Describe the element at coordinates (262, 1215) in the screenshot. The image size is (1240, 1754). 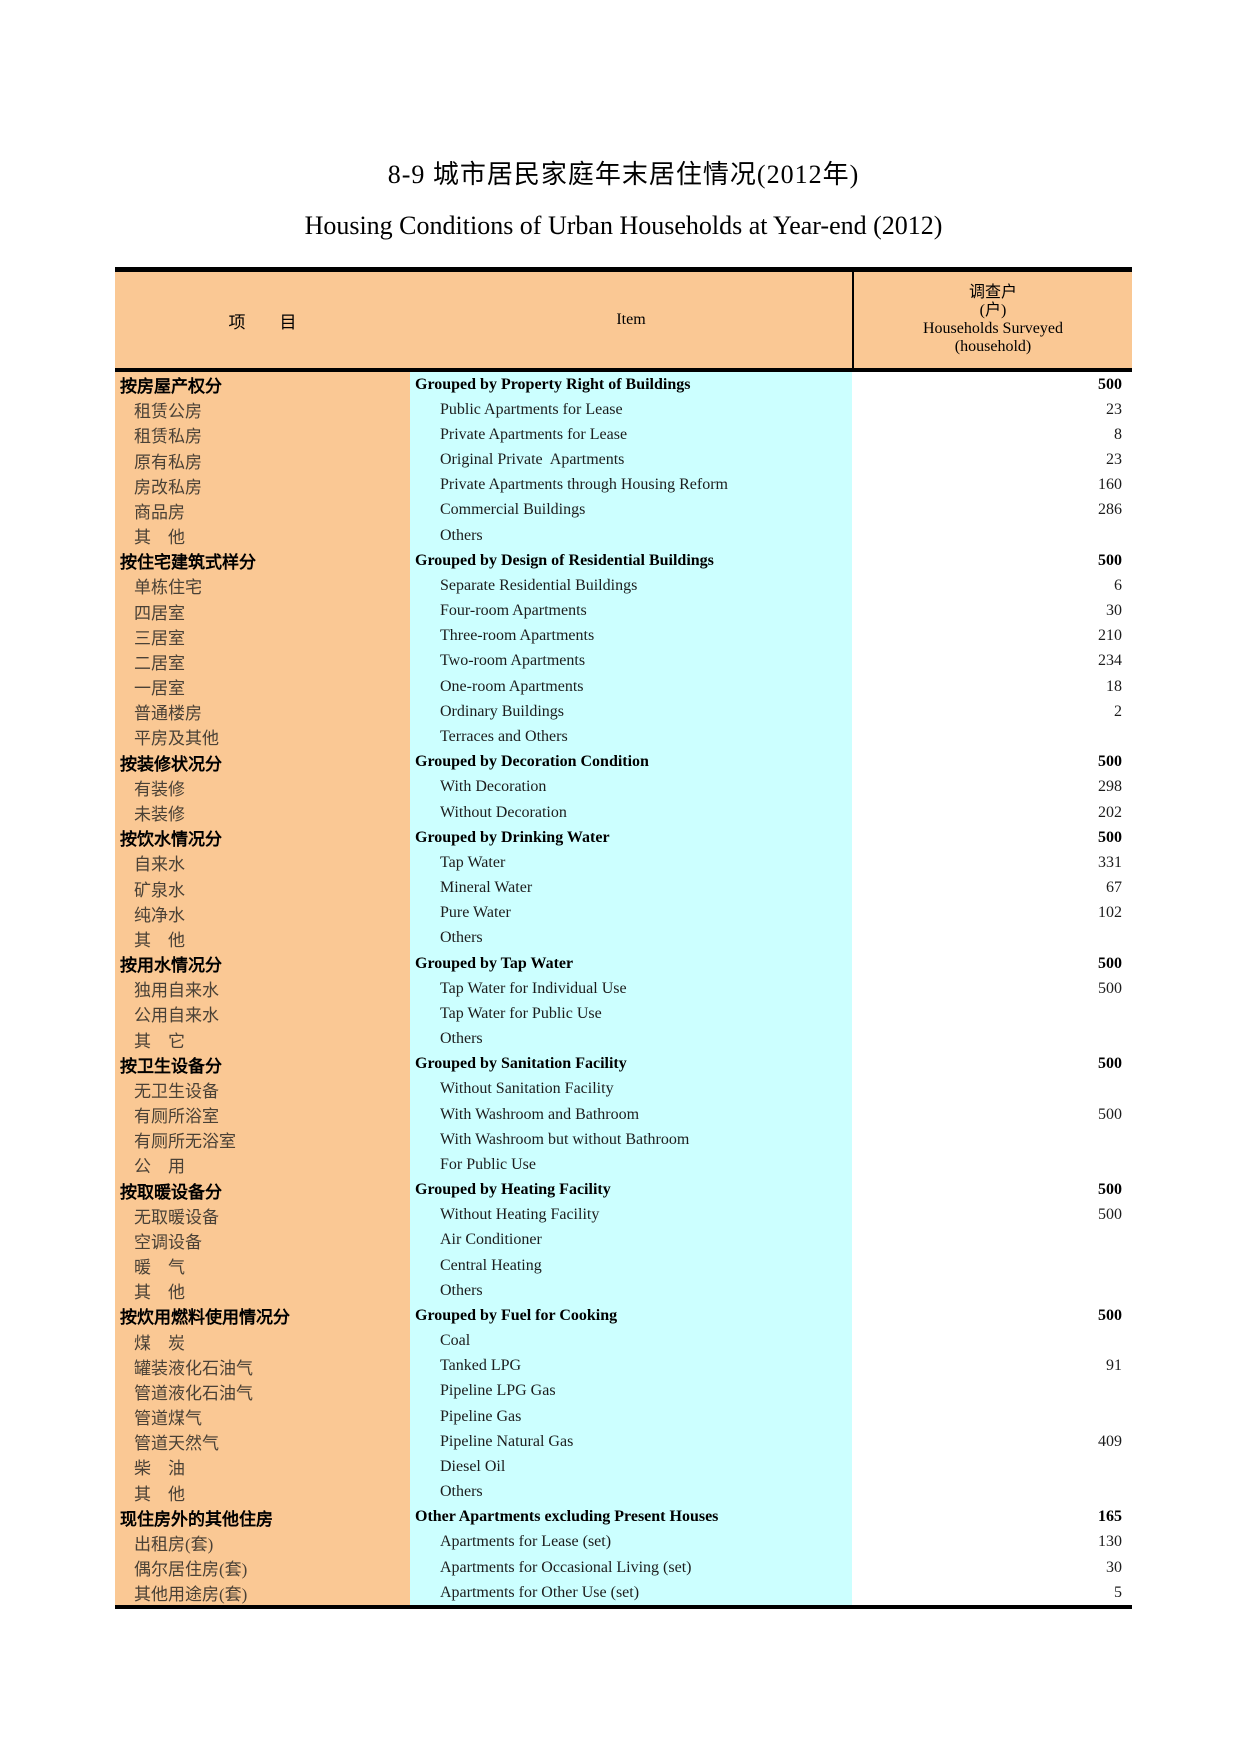
I see `item-cn-cell: 无取暖设备` at that location.